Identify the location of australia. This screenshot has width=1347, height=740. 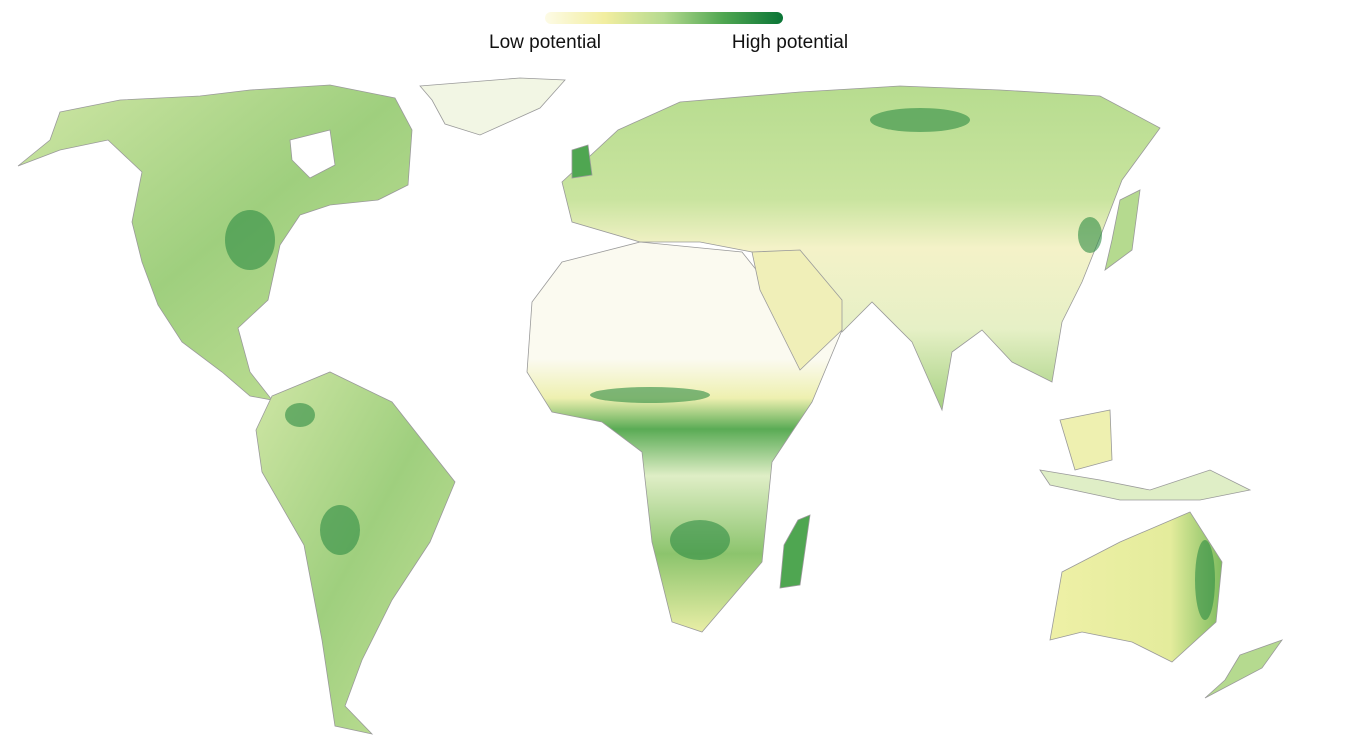
(1136, 587).